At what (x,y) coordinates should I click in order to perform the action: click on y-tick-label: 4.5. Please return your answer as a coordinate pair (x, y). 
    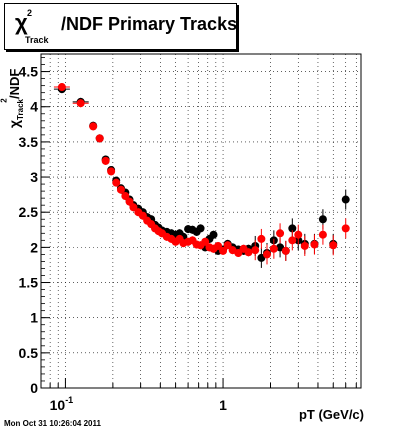
    Looking at the image, I should click on (29, 72).